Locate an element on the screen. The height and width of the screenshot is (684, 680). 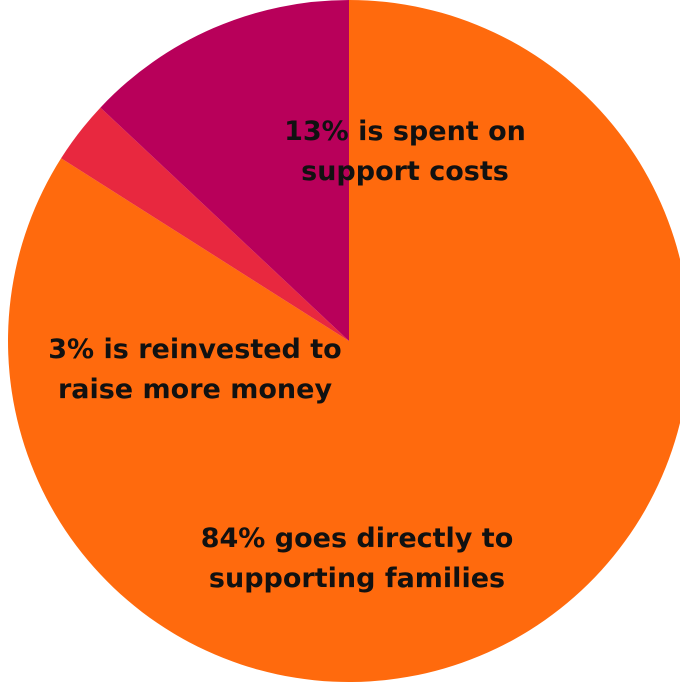
slice-reinvested is located at coordinates (205, 224).